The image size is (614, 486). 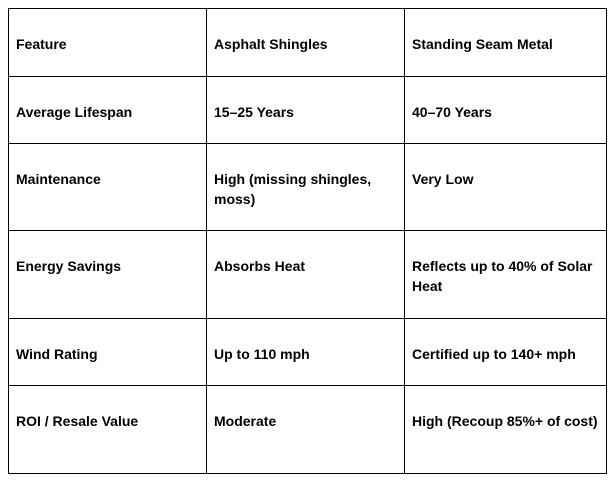 What do you see at coordinates (505, 110) in the screenshot?
I see `table-cell: 40–70 Years` at bounding box center [505, 110].